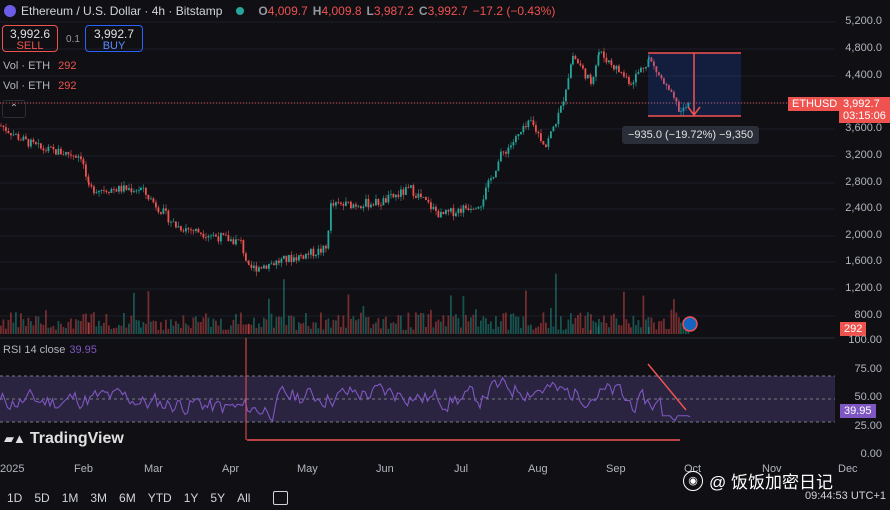 The height and width of the screenshot is (510, 890). What do you see at coordinates (30, 38) in the screenshot?
I see `sell-button: 3,992.6 SELL` at bounding box center [30, 38].